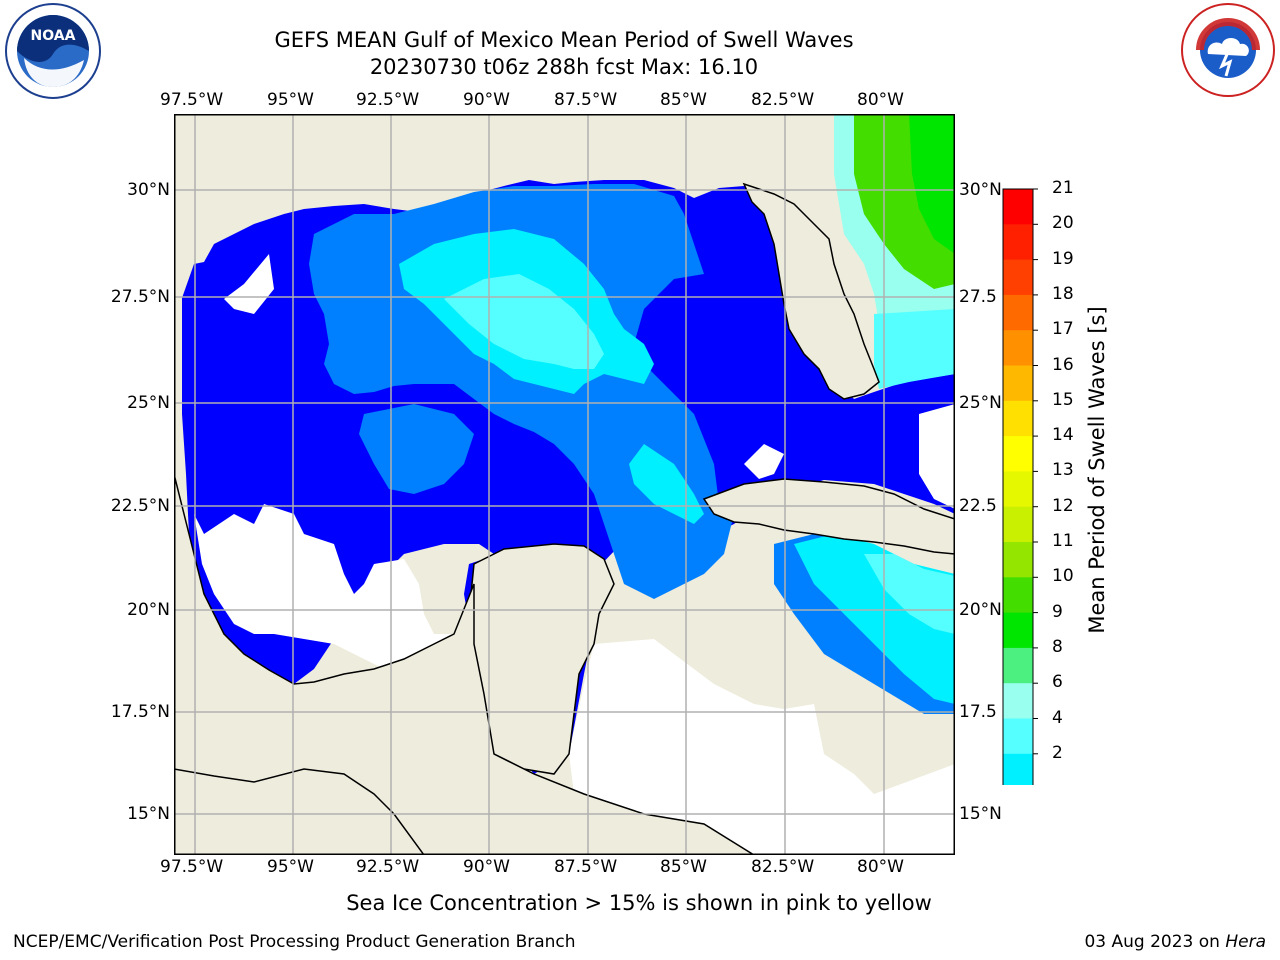 This screenshot has width=1280, height=960. Describe the element at coordinates (1063, 470) in the screenshot. I see `colorbar-tick-label: 13` at that location.